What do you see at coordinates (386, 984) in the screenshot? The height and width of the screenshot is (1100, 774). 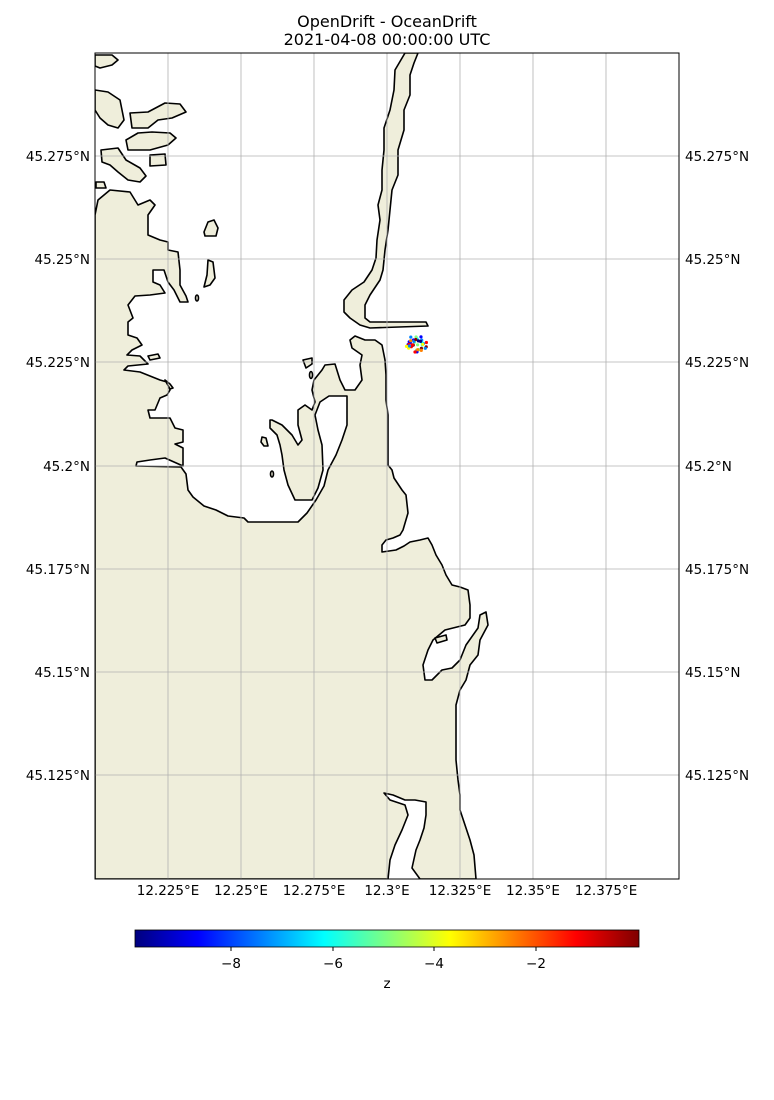 I see `colorbar-label: z` at bounding box center [386, 984].